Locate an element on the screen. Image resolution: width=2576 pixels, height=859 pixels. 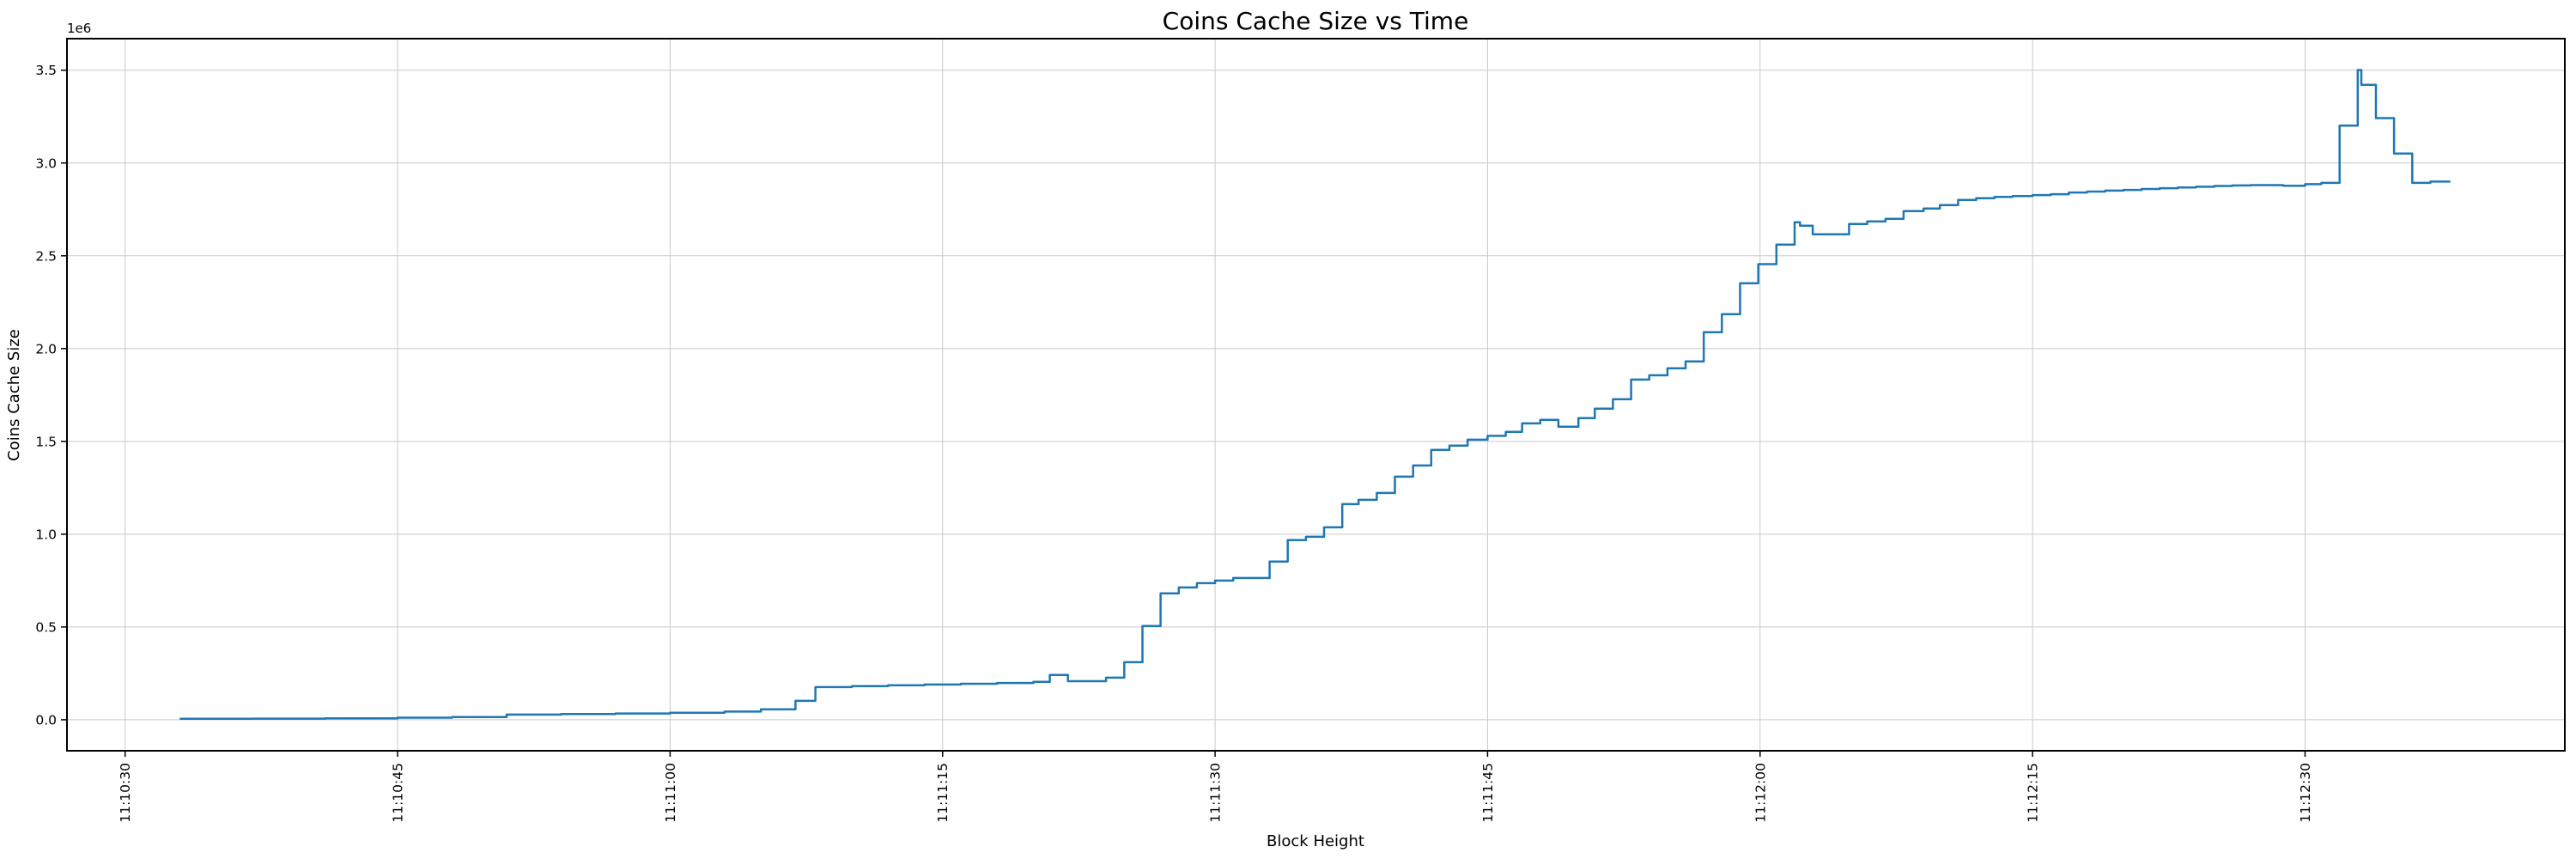
x-tick-label: 11:10:45 is located at coordinates (399, 793).